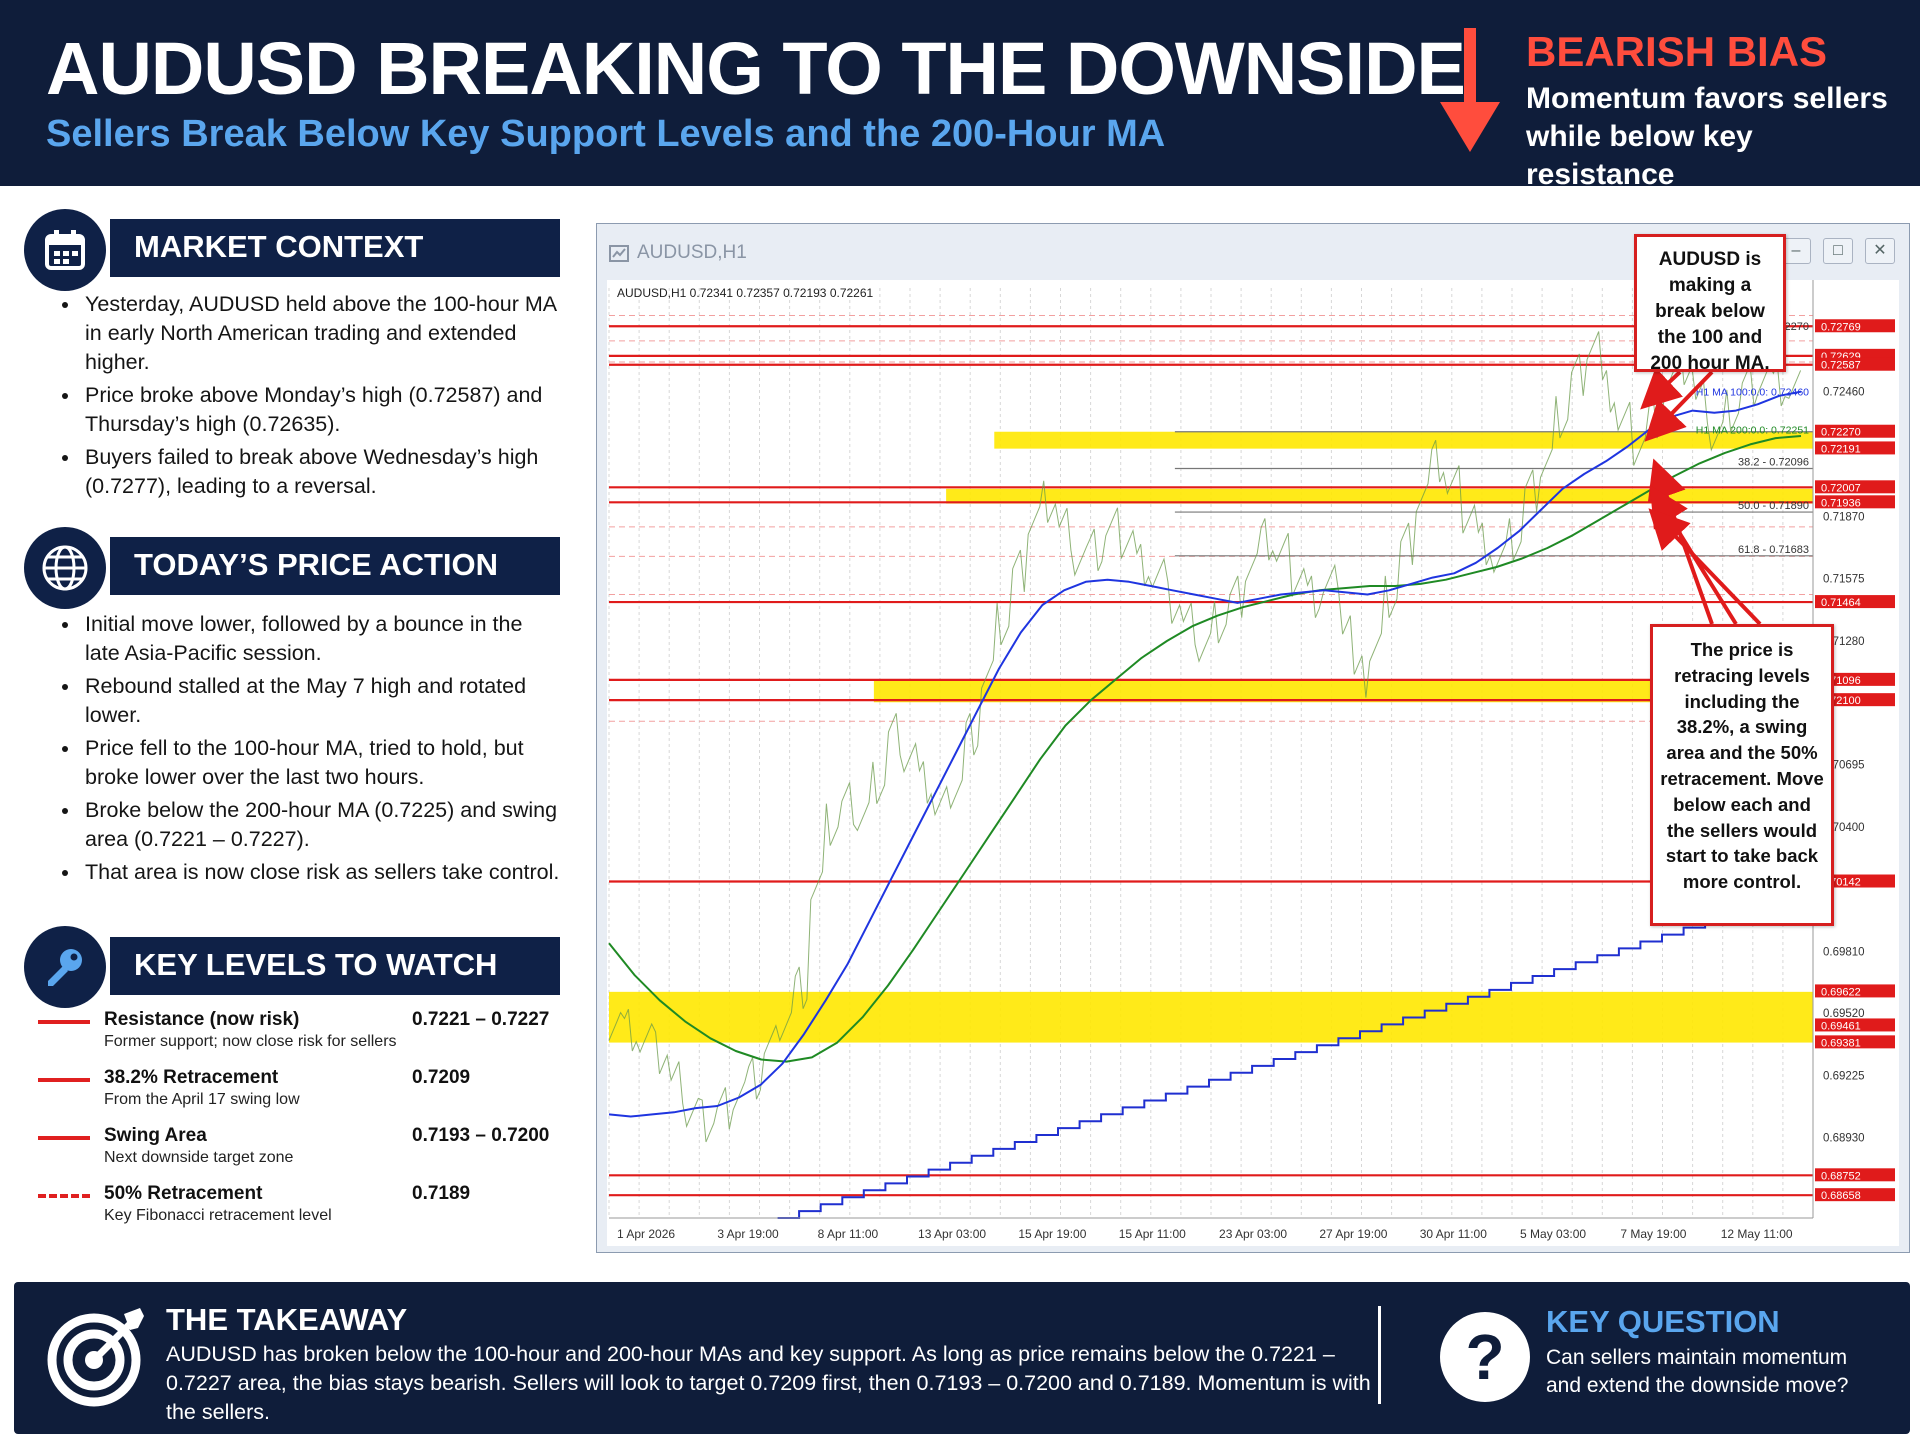 This screenshot has height=1440, width=1920. I want to click on price-label: 0.72007, so click(1841, 488).